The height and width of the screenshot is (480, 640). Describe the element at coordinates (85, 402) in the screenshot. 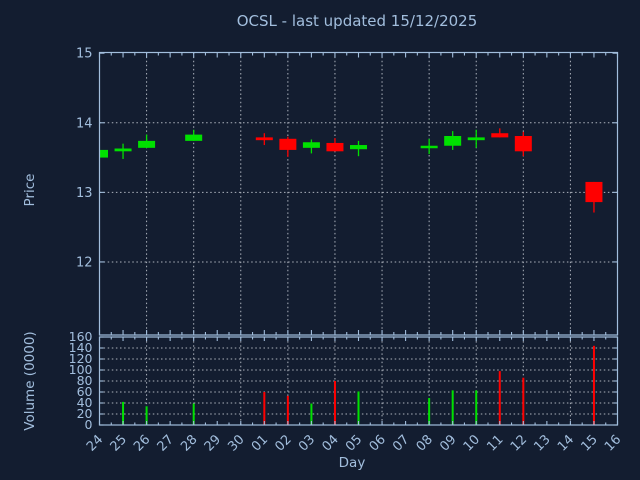

I see `volume-tick-label: 40` at that location.